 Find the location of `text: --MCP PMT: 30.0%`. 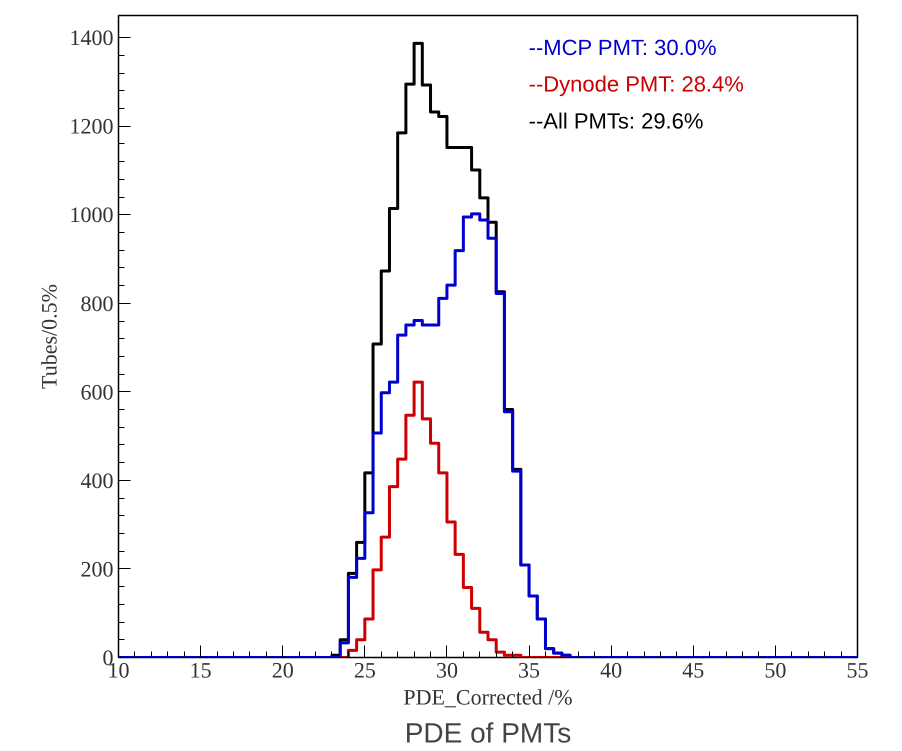

text: --MCP PMT: 30.0% is located at coordinates (622, 47).